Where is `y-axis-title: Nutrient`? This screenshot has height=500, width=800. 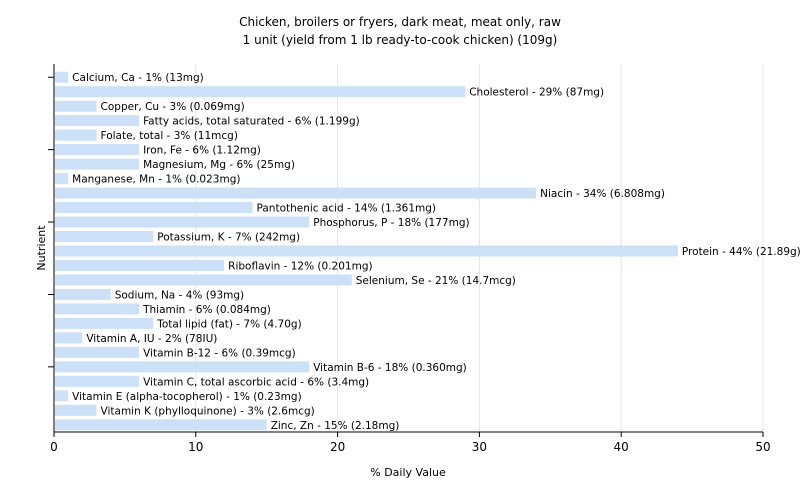
y-axis-title: Nutrient is located at coordinates (41, 248).